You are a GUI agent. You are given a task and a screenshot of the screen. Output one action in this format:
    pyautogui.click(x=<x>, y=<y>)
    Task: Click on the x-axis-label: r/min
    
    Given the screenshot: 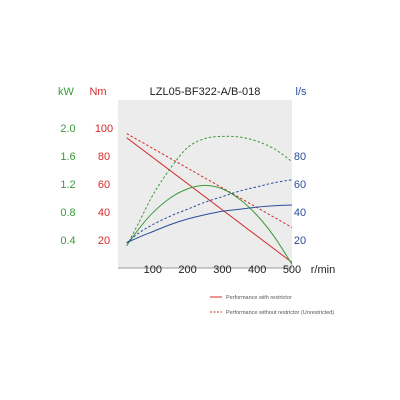 What is the action you would take?
    pyautogui.click(x=323, y=270)
    